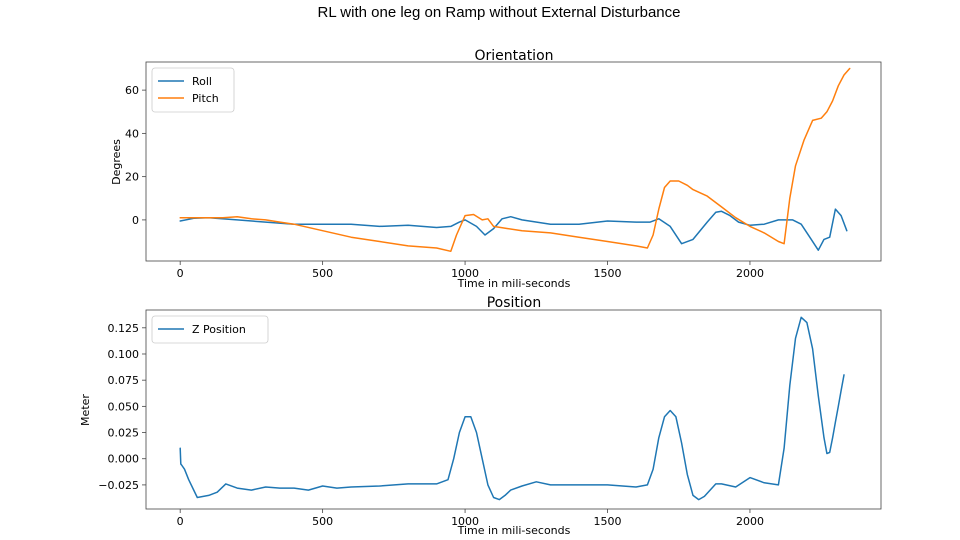  I want to click on orientation-title: Orientation, so click(513, 56).